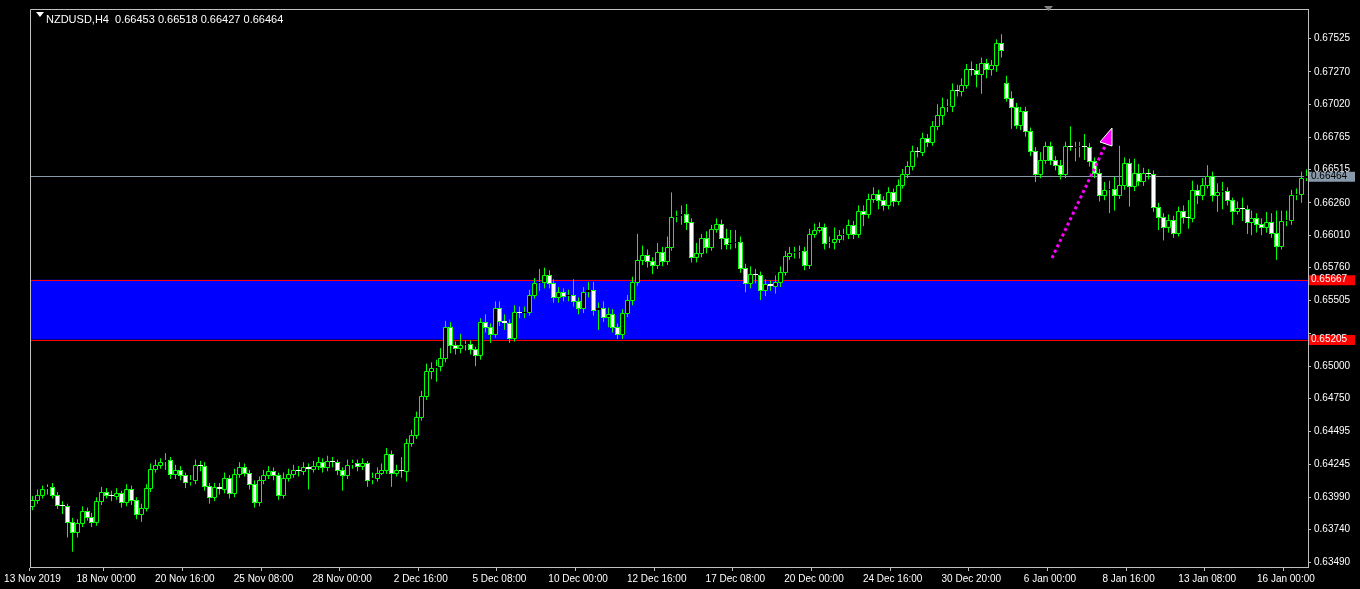 The width and height of the screenshot is (1360, 589). I want to click on x-tick-label: 30 Dec 20:00, so click(971, 578).